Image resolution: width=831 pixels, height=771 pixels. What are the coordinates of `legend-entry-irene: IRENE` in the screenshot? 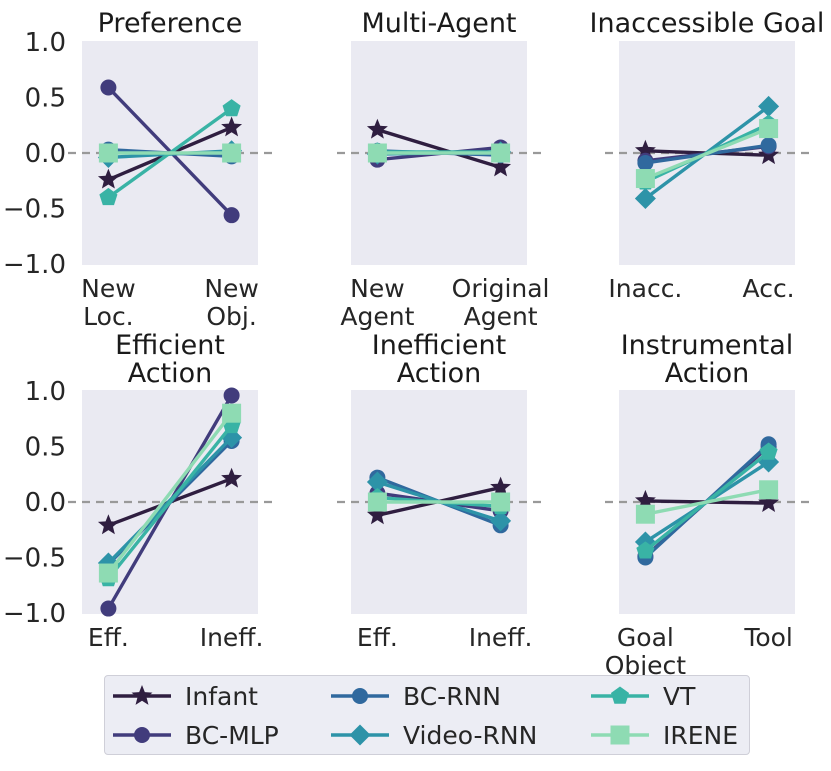 It's located at (664, 735).